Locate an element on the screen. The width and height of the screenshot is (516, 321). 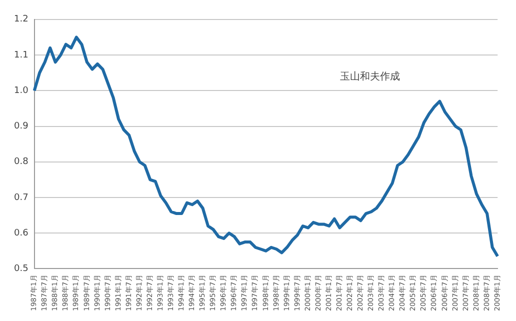
y-tick-label: 1.2 is located at coordinates (21, 19).